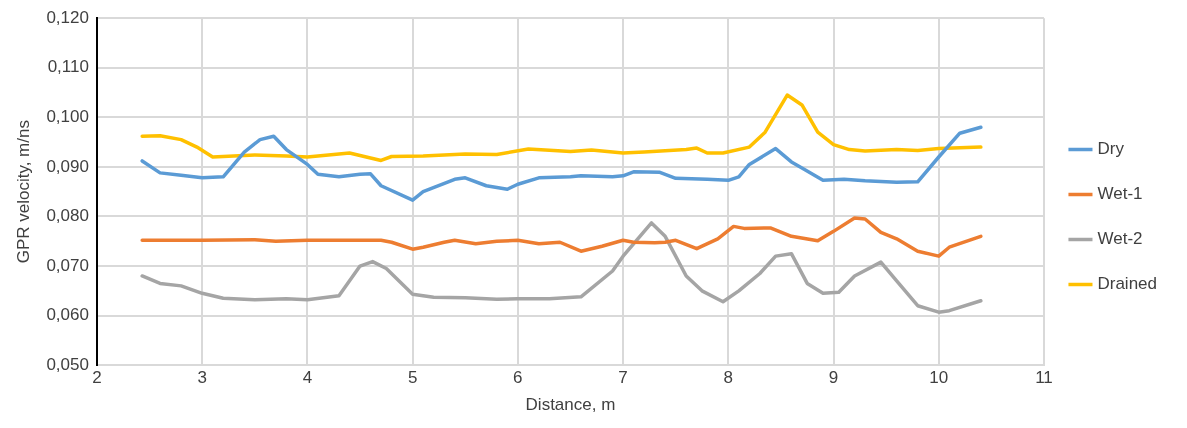  Describe the element at coordinates (623, 378) in the screenshot. I see `x-tick-label: 7` at that location.